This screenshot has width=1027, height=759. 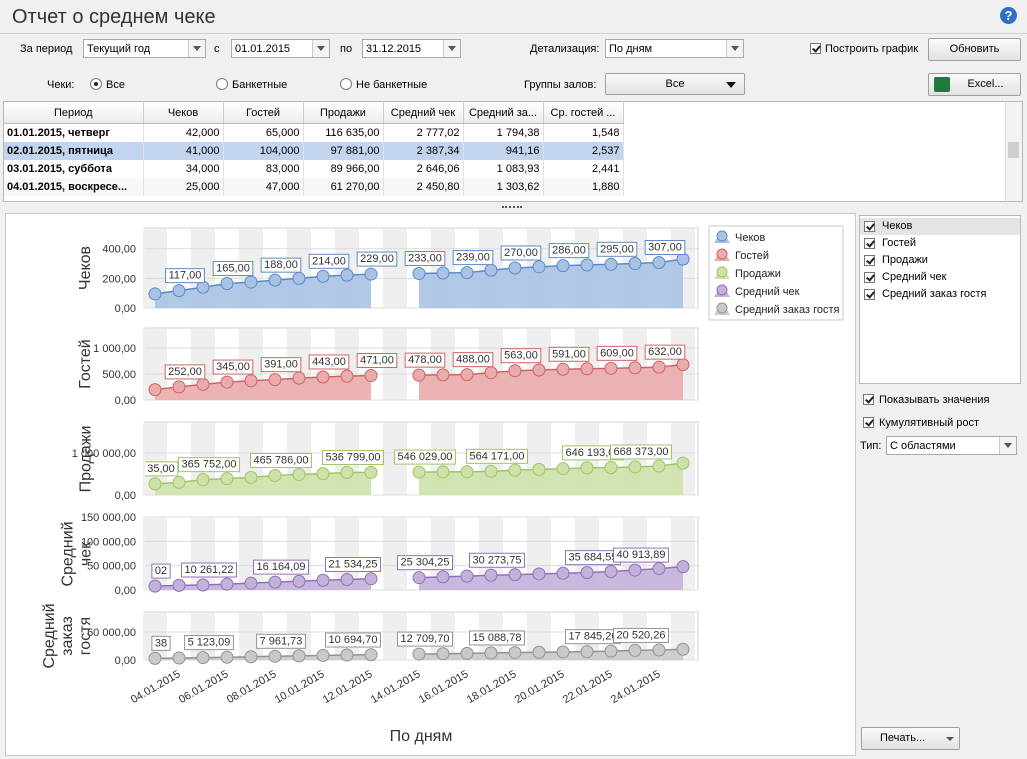 What do you see at coordinates (758, 274) in the screenshot?
I see `legend-label: Продажи` at bounding box center [758, 274].